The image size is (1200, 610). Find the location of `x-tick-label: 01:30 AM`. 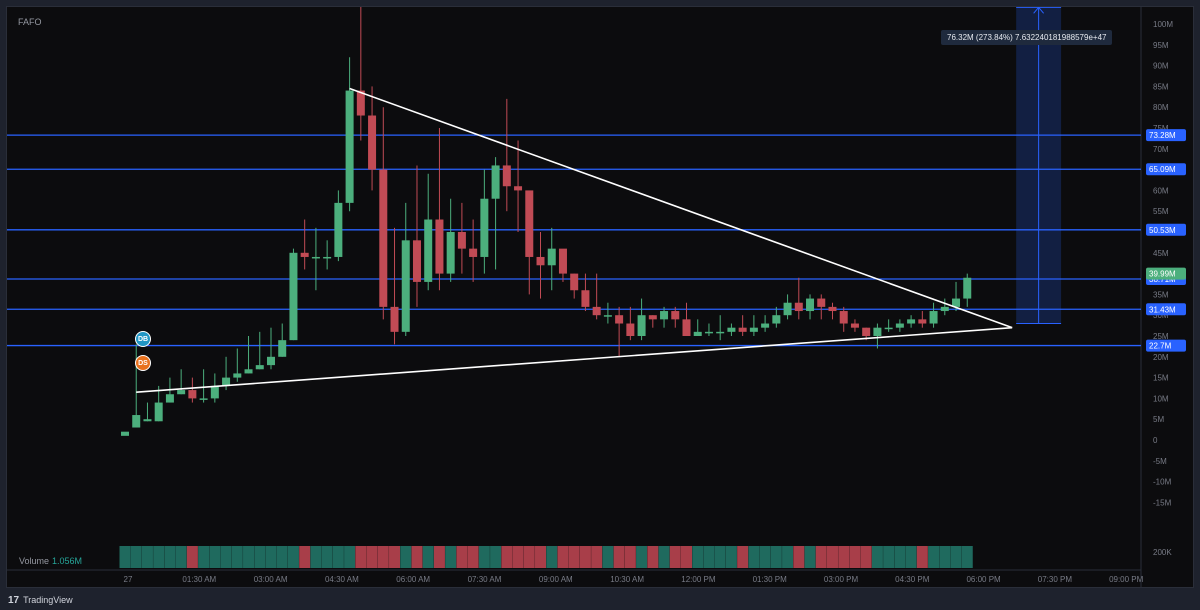

x-tick-label: 01:30 AM is located at coordinates (199, 579).